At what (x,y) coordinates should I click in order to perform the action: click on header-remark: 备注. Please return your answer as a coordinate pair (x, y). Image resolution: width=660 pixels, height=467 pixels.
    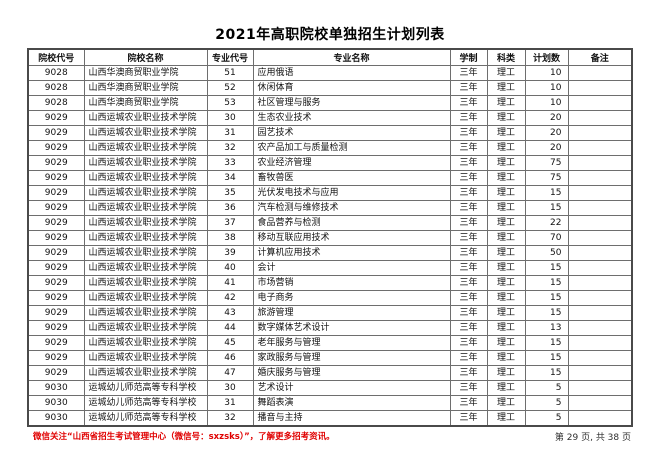
    Looking at the image, I should click on (600, 57).